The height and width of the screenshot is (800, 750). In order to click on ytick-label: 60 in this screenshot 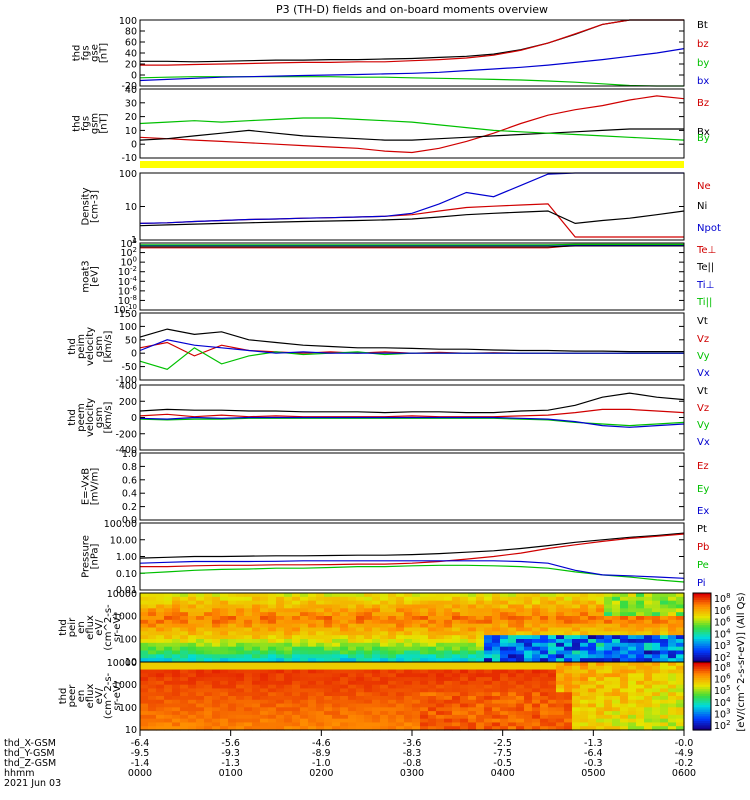, I will do `click(131, 43)`.